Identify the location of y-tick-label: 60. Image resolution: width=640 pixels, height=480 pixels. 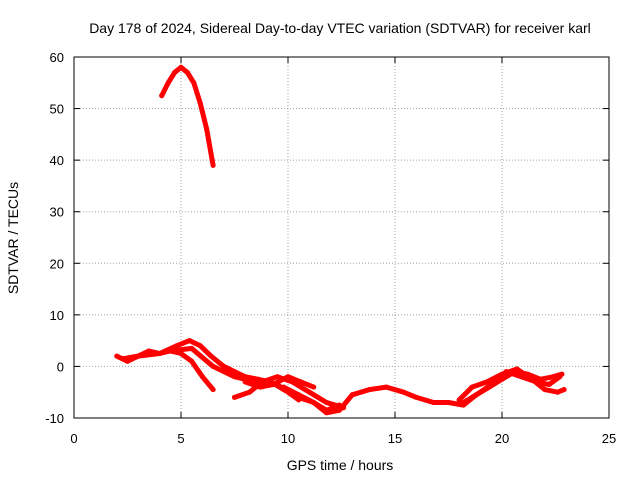
(57, 57).